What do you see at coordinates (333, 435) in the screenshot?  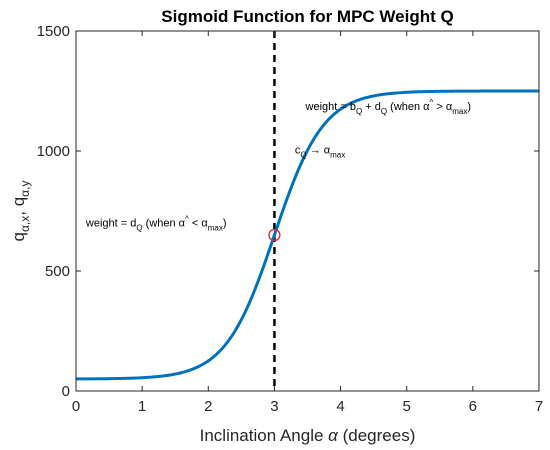 I see `x-axis-label-symbol: α` at bounding box center [333, 435].